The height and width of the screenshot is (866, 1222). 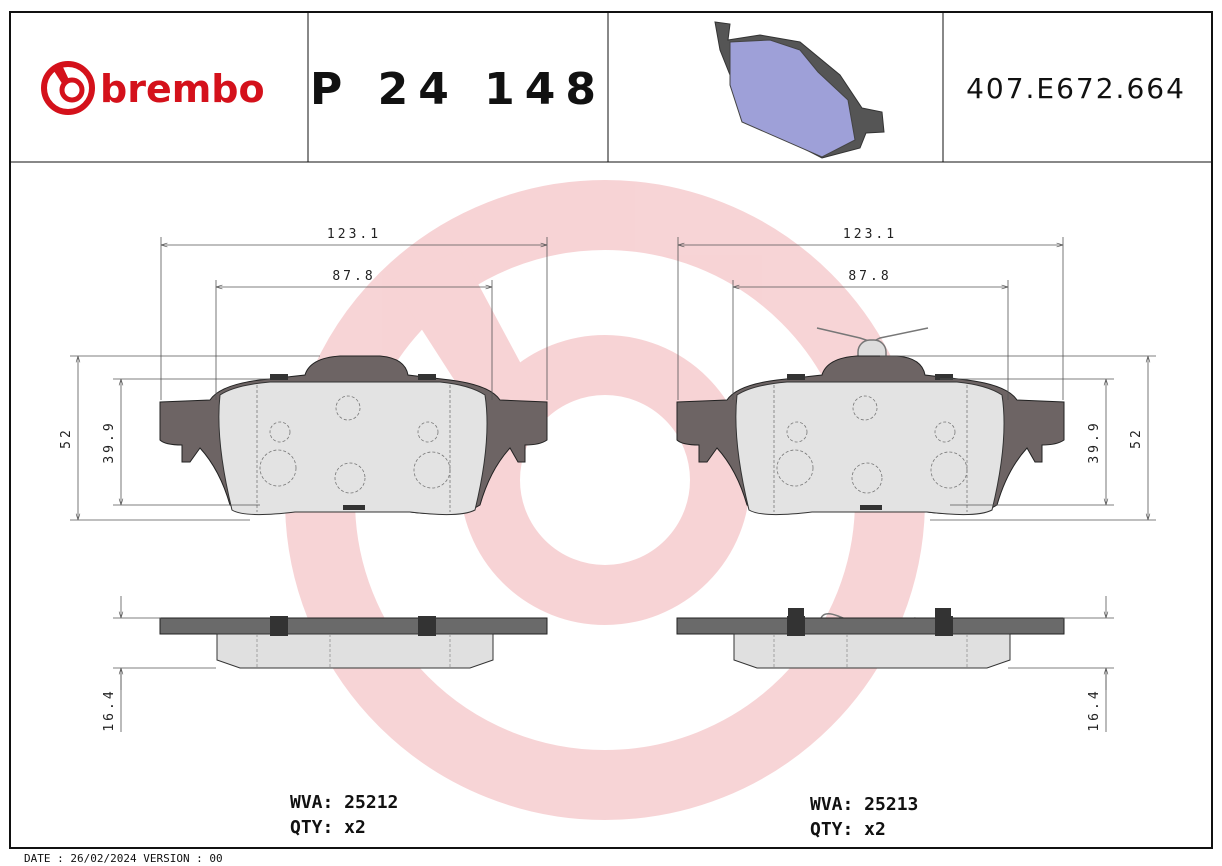 What do you see at coordinates (458, 89) in the screenshot?
I see `part-number: P 24 148` at bounding box center [458, 89].